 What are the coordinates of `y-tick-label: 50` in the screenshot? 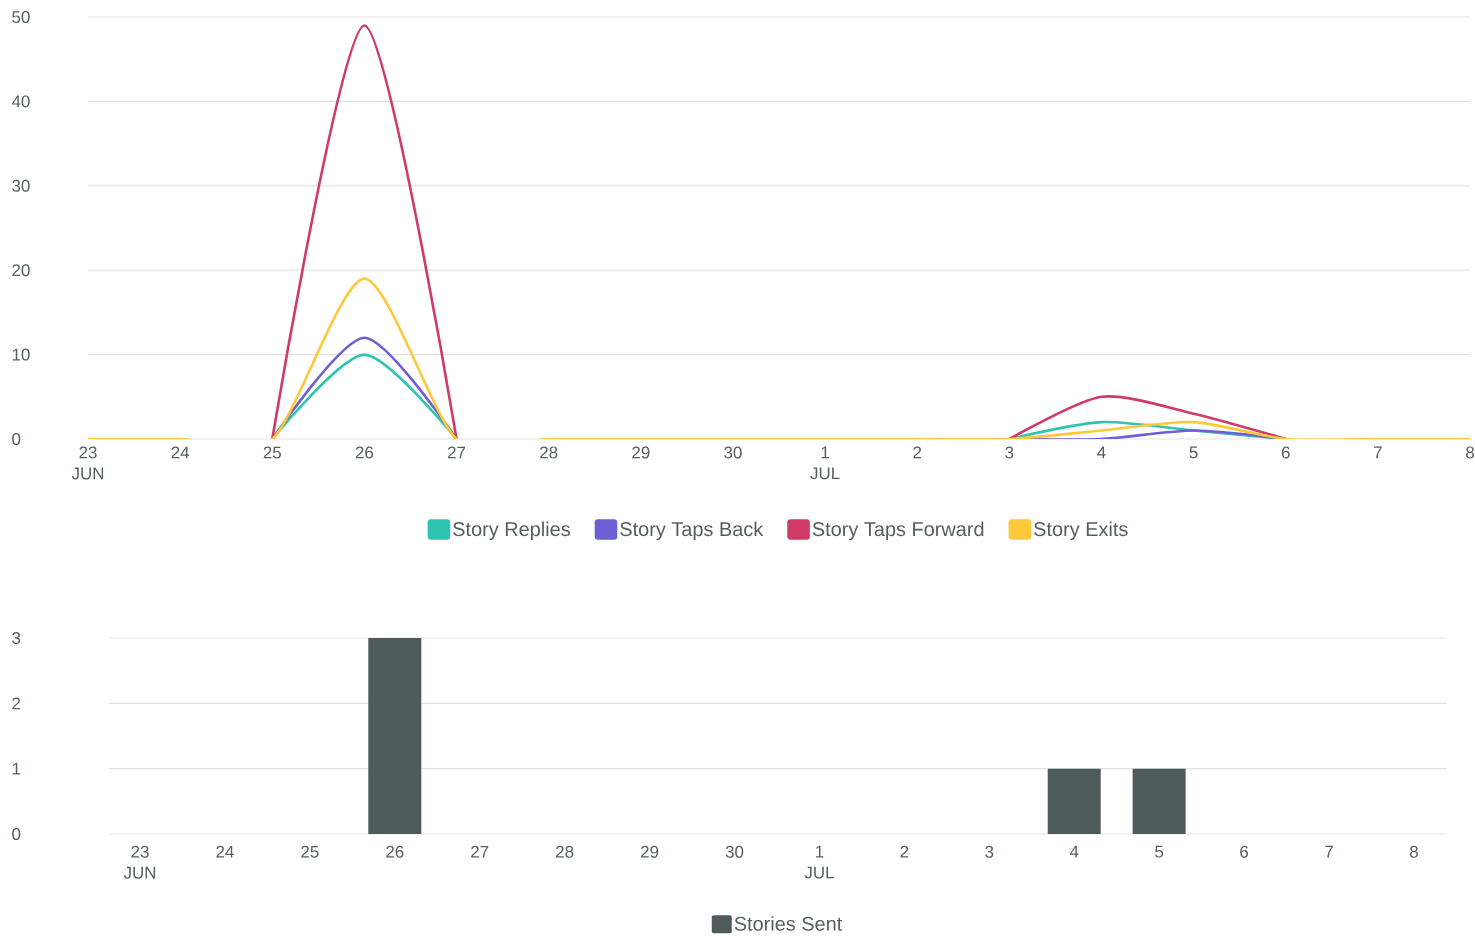 It's located at (21, 16).